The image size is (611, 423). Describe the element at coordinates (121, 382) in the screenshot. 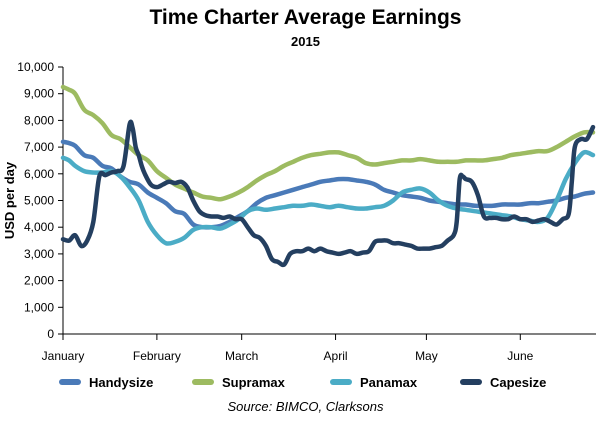

I see `legend-label: Handysize` at that location.